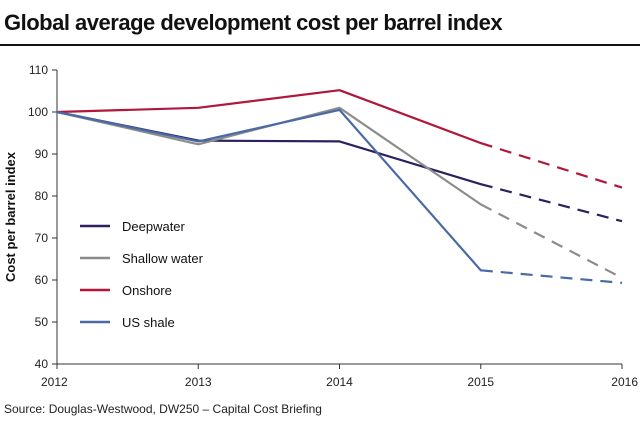  I want to click on x-tick-label: 2016, so click(624, 382).